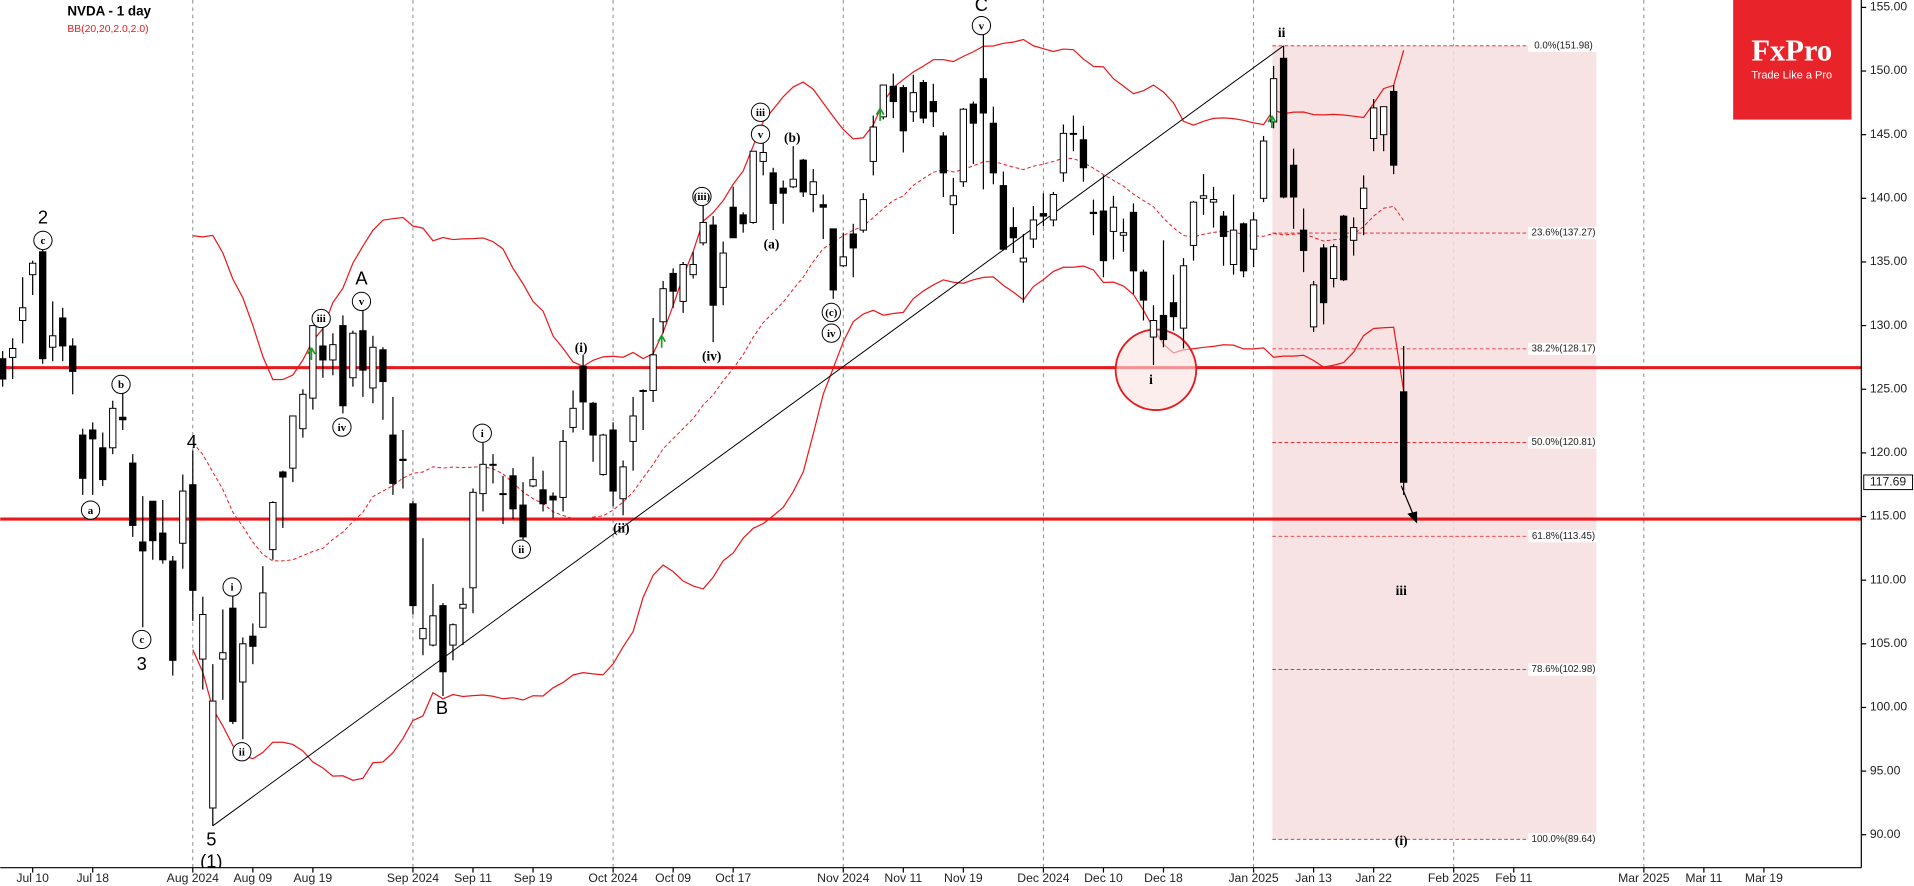 The width and height of the screenshot is (1914, 886). What do you see at coordinates (313, 878) in the screenshot?
I see `x-tick-label: Aug 19` at bounding box center [313, 878].